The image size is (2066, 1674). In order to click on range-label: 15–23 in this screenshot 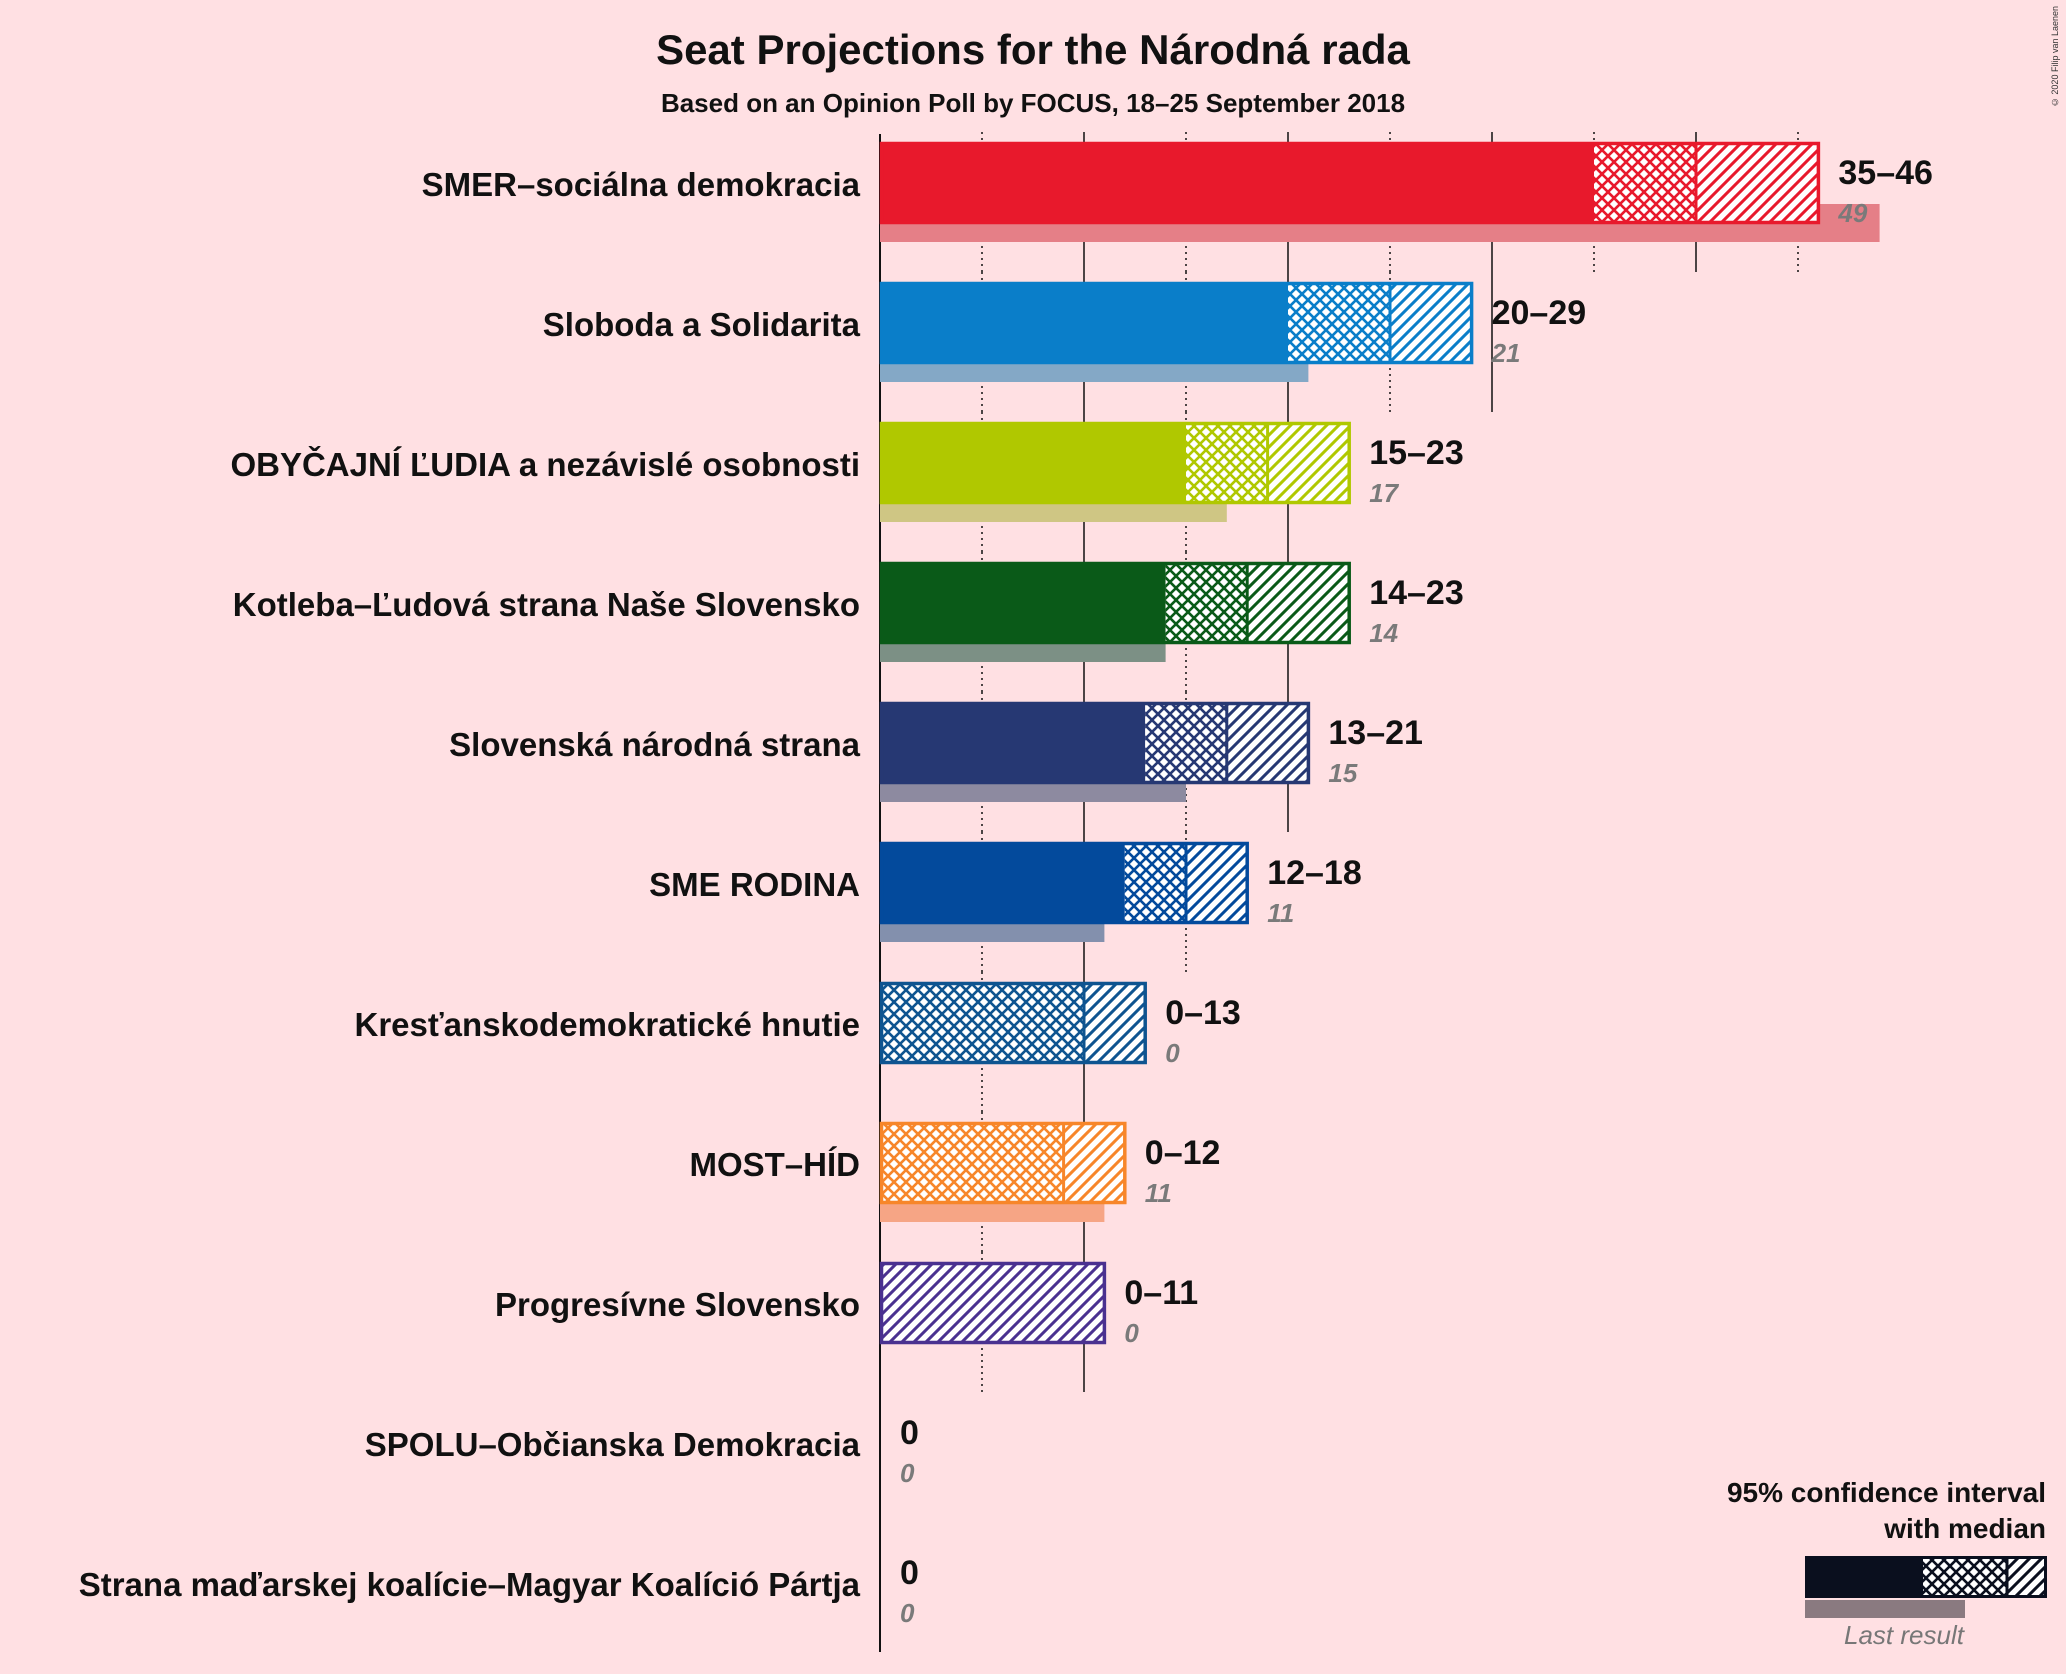, I will do `click(1416, 453)`.